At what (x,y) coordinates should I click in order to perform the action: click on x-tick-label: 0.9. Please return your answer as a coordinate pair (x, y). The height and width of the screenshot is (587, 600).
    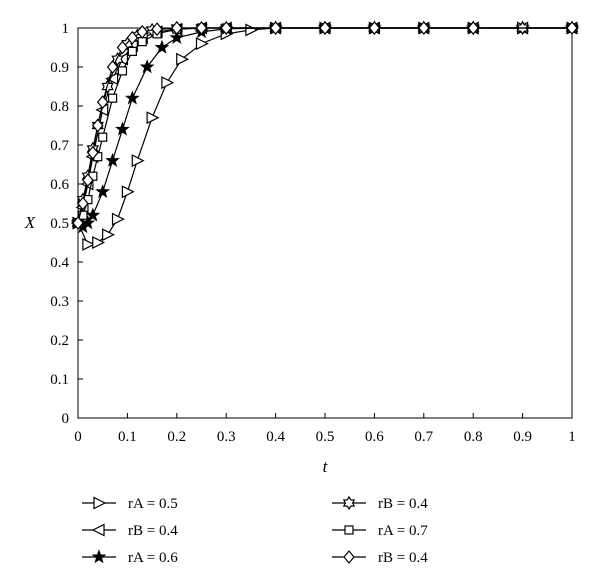
    Looking at the image, I should click on (522, 437).